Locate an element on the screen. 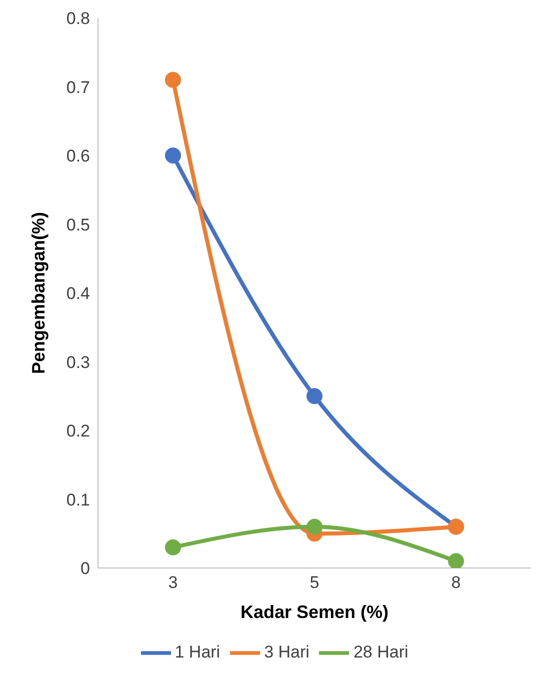 This screenshot has height=686, width=549. legend-label: 1 Hari is located at coordinates (197, 652).